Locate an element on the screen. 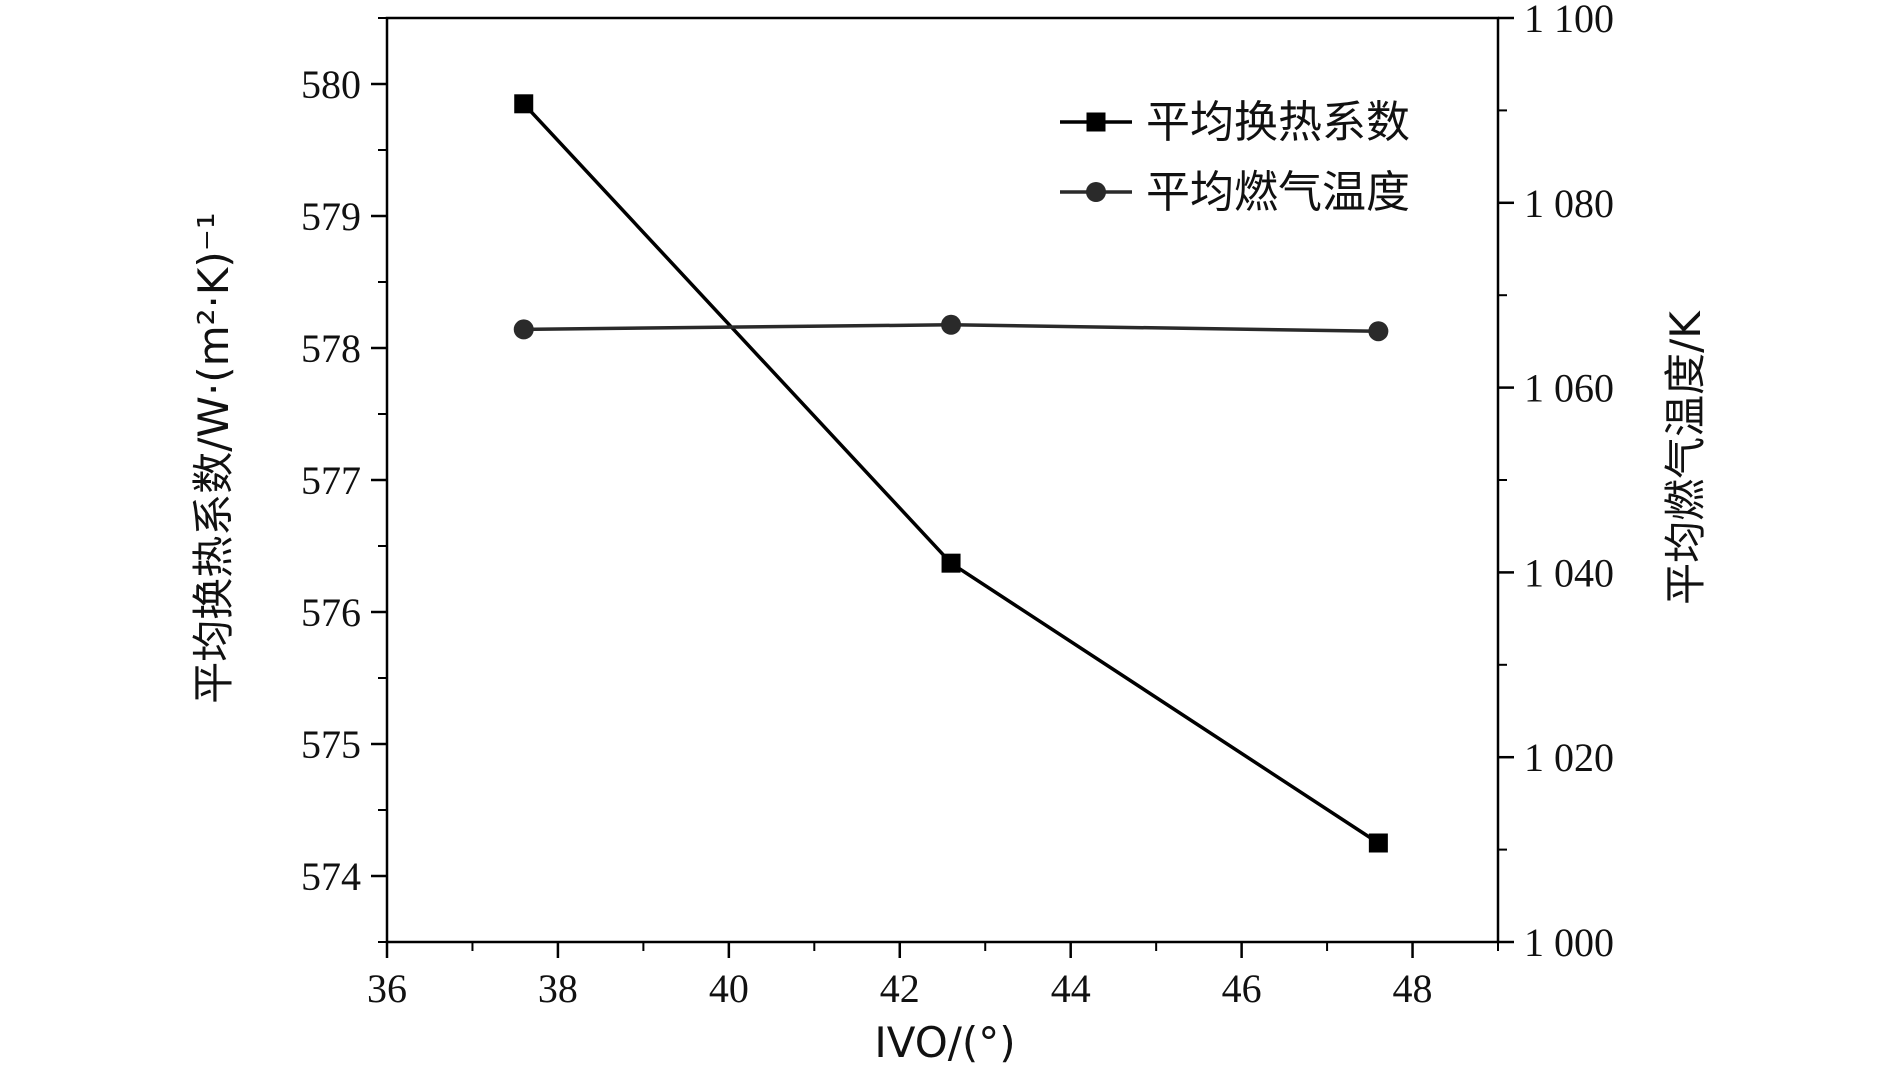 This screenshot has width=1890, height=1075. y-left-axis: 574 575 576 577 578 579 580 is located at coordinates (344, 480).